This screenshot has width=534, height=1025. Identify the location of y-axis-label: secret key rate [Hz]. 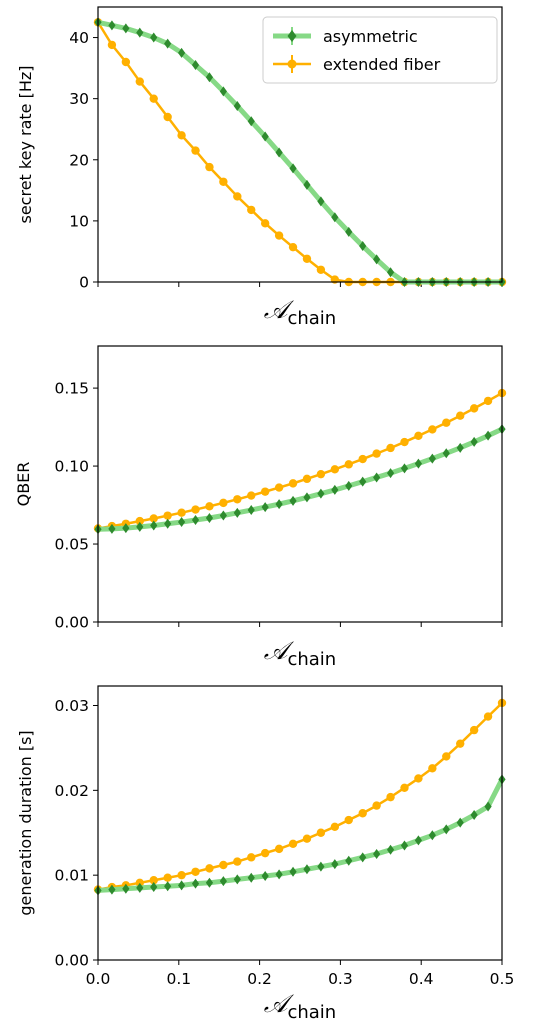
(25, 145).